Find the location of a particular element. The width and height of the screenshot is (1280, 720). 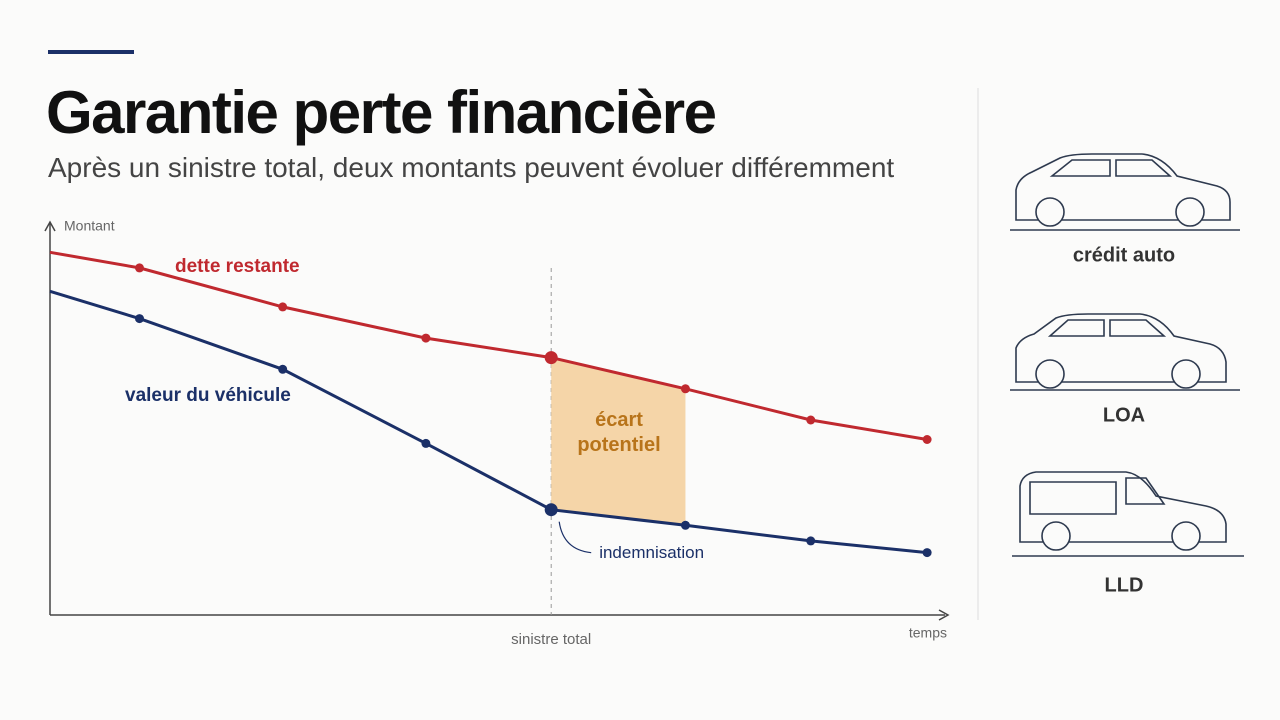

x-axis-label: temps is located at coordinates (928, 633).